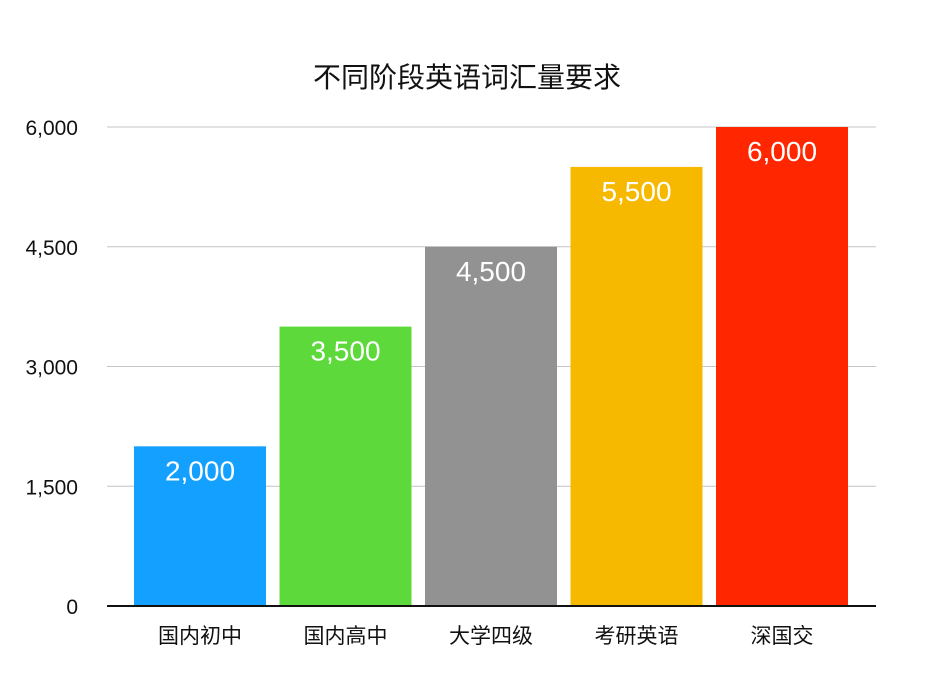  I want to click on data-label: 2,000, so click(200, 470).